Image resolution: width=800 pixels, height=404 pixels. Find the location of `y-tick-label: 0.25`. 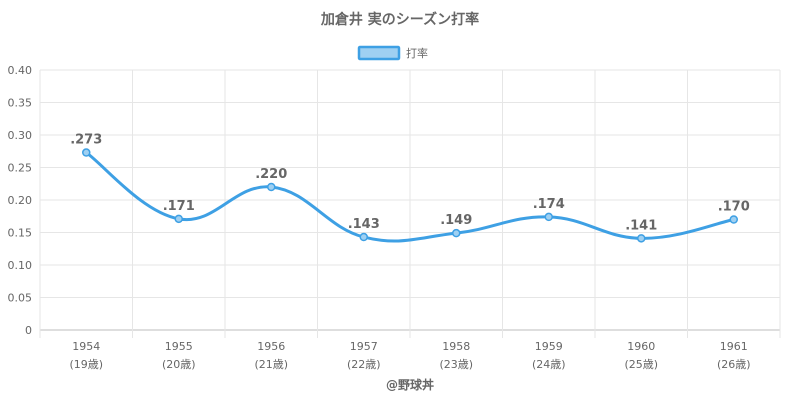

y-tick-label: 0.25 is located at coordinates (20, 168).